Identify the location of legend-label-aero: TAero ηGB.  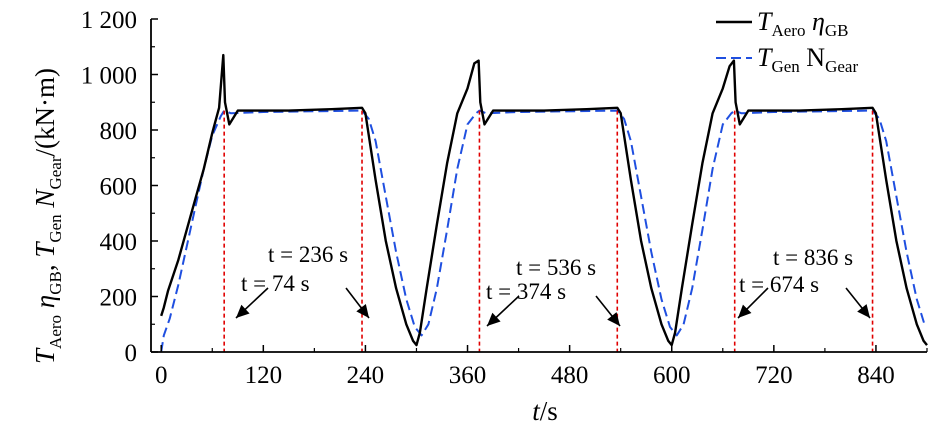
(802, 23).